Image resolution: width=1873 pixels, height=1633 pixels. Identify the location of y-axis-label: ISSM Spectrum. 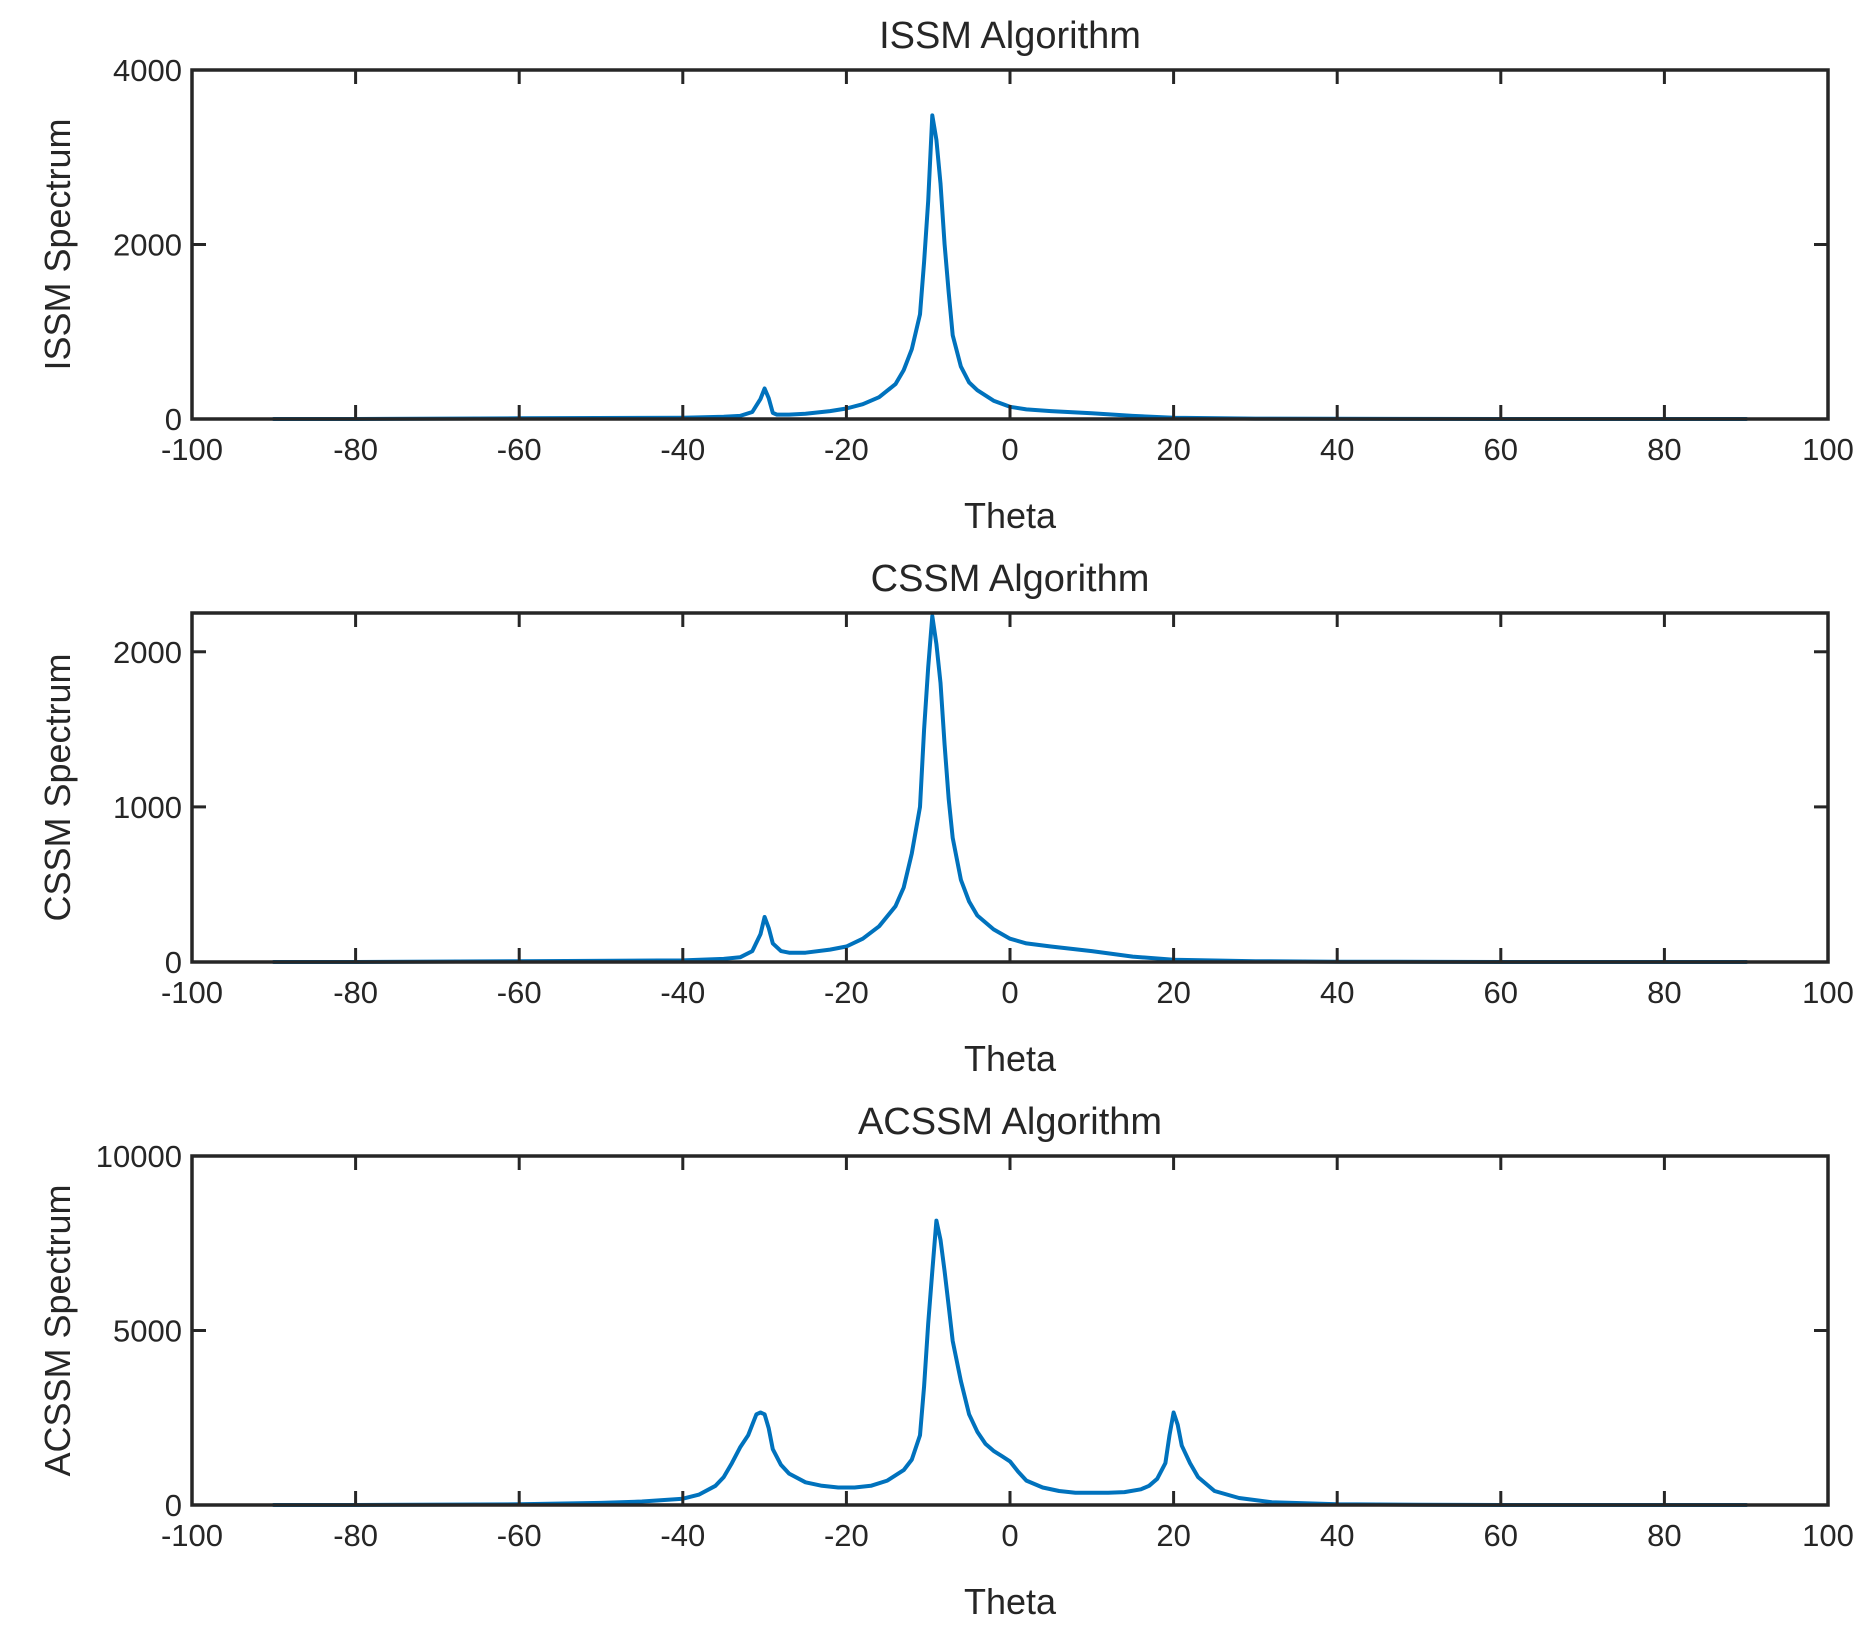
(57, 244).